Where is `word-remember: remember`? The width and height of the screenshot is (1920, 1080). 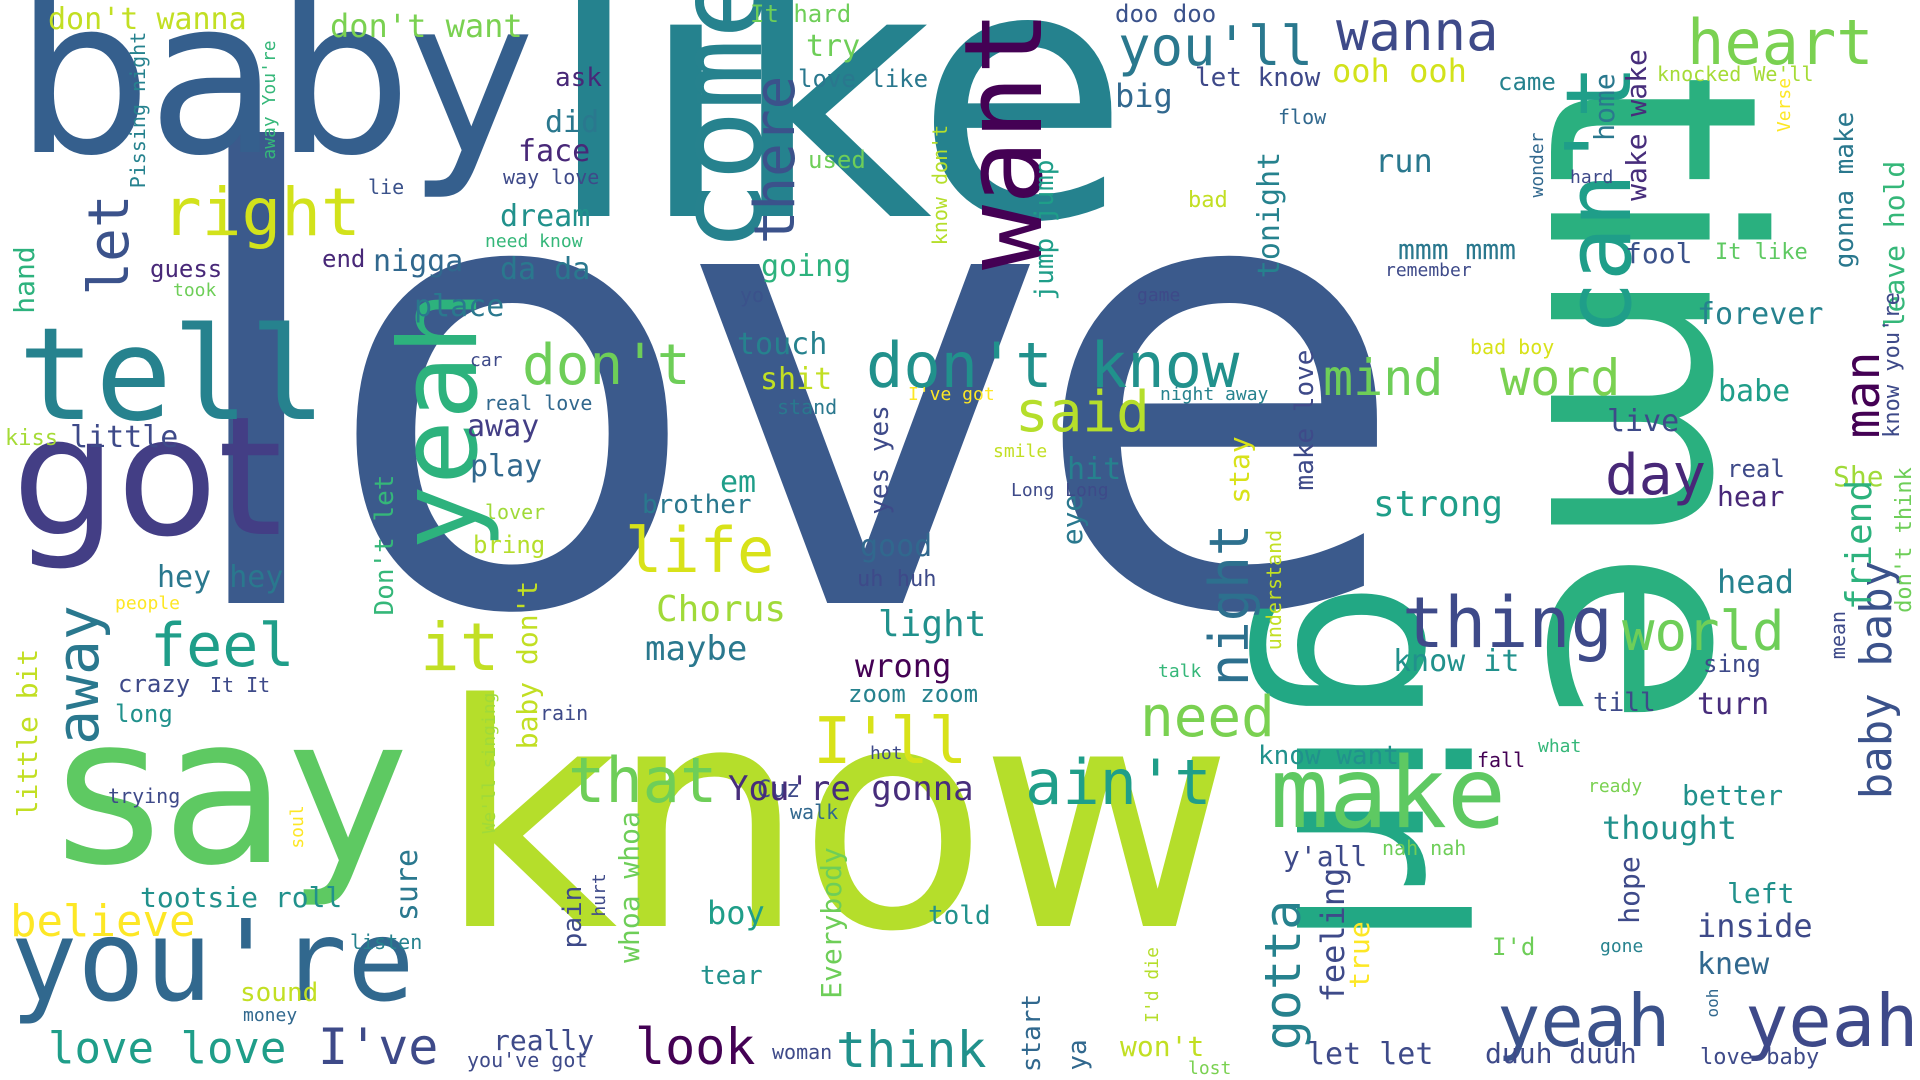 word-remember: remember is located at coordinates (1428, 270).